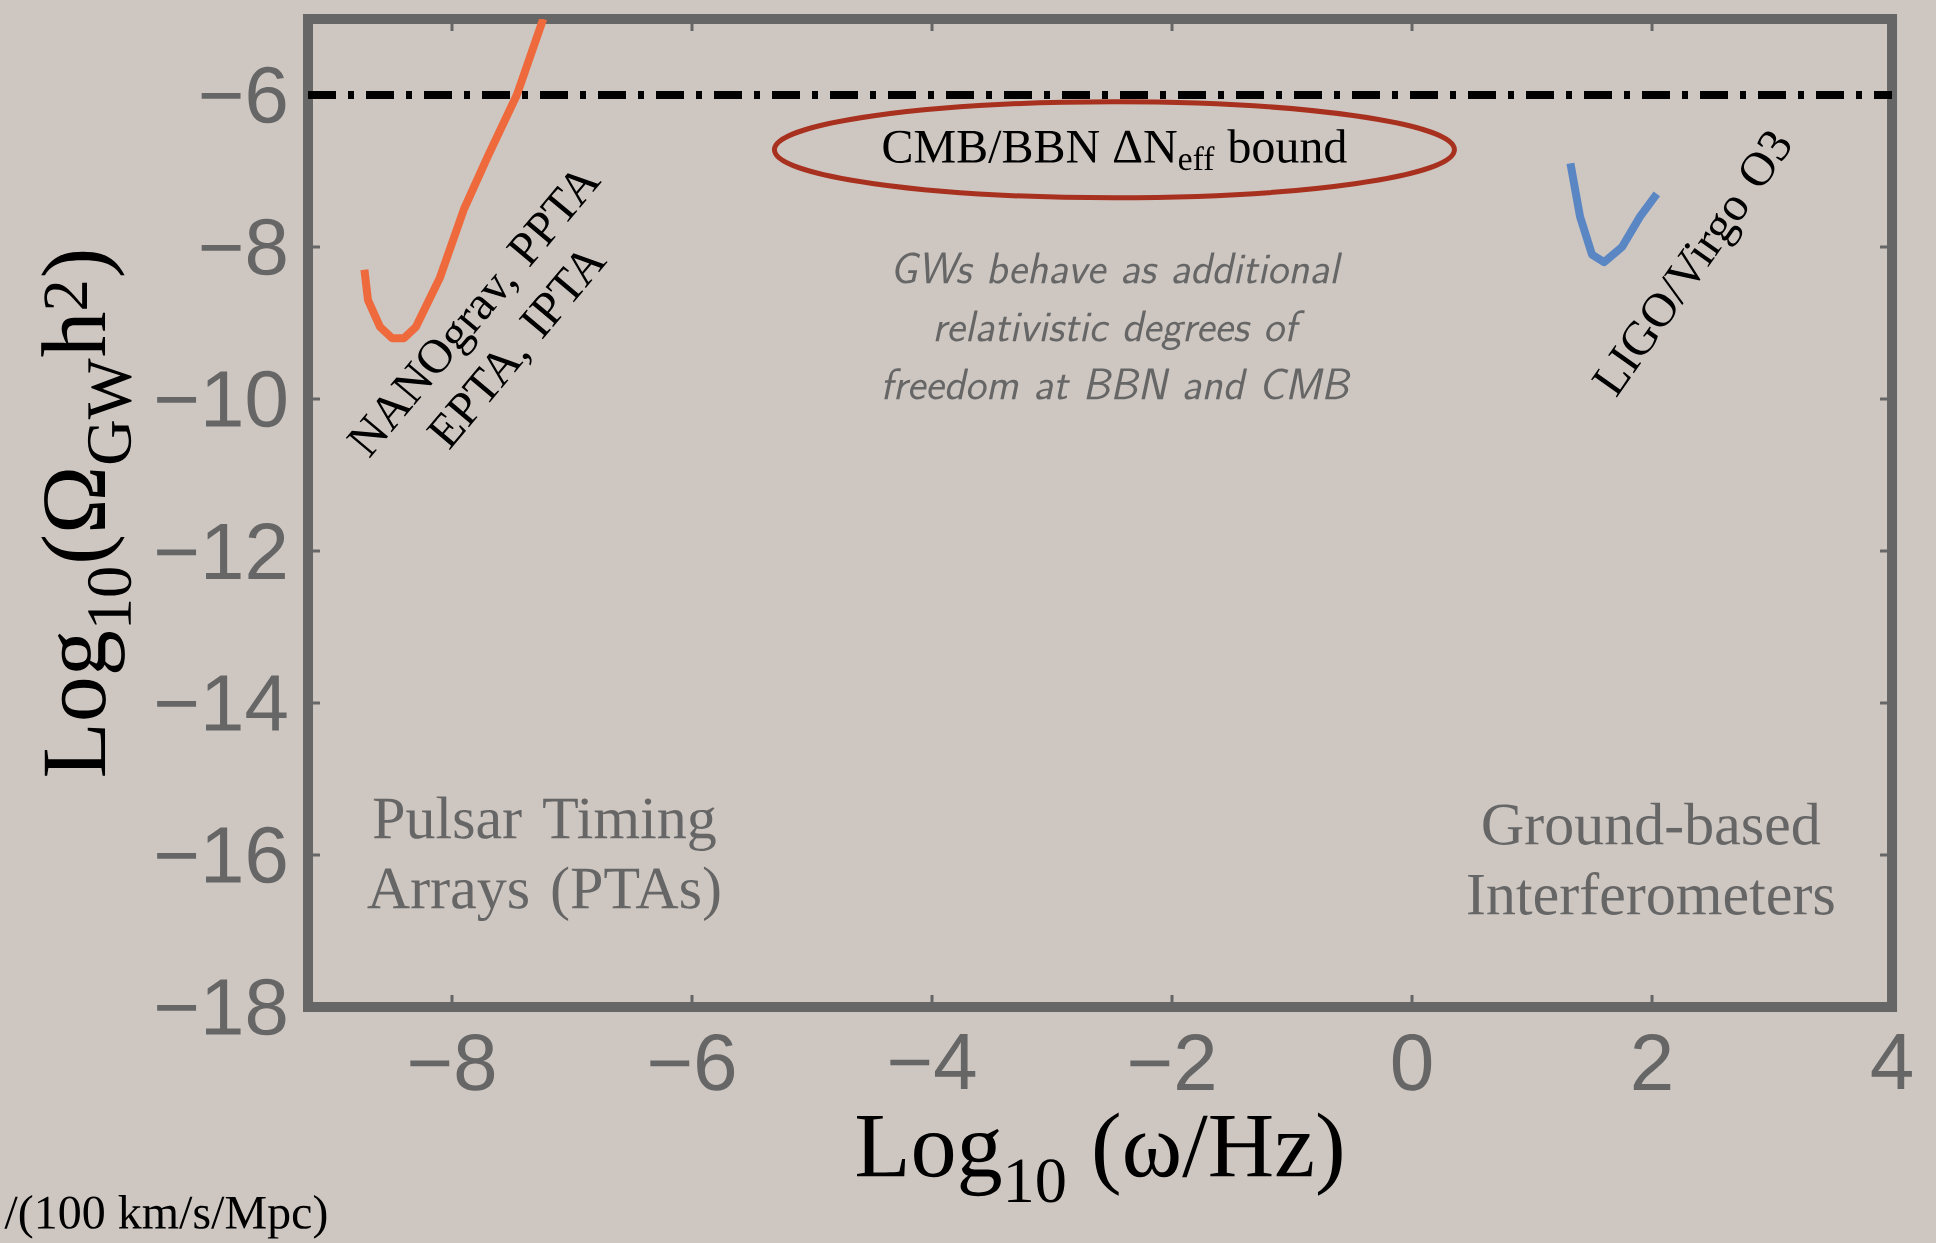 Image resolution: width=1936 pixels, height=1243 pixels. What do you see at coordinates (243, 95) in the screenshot?
I see `y-tick-label: −6` at bounding box center [243, 95].